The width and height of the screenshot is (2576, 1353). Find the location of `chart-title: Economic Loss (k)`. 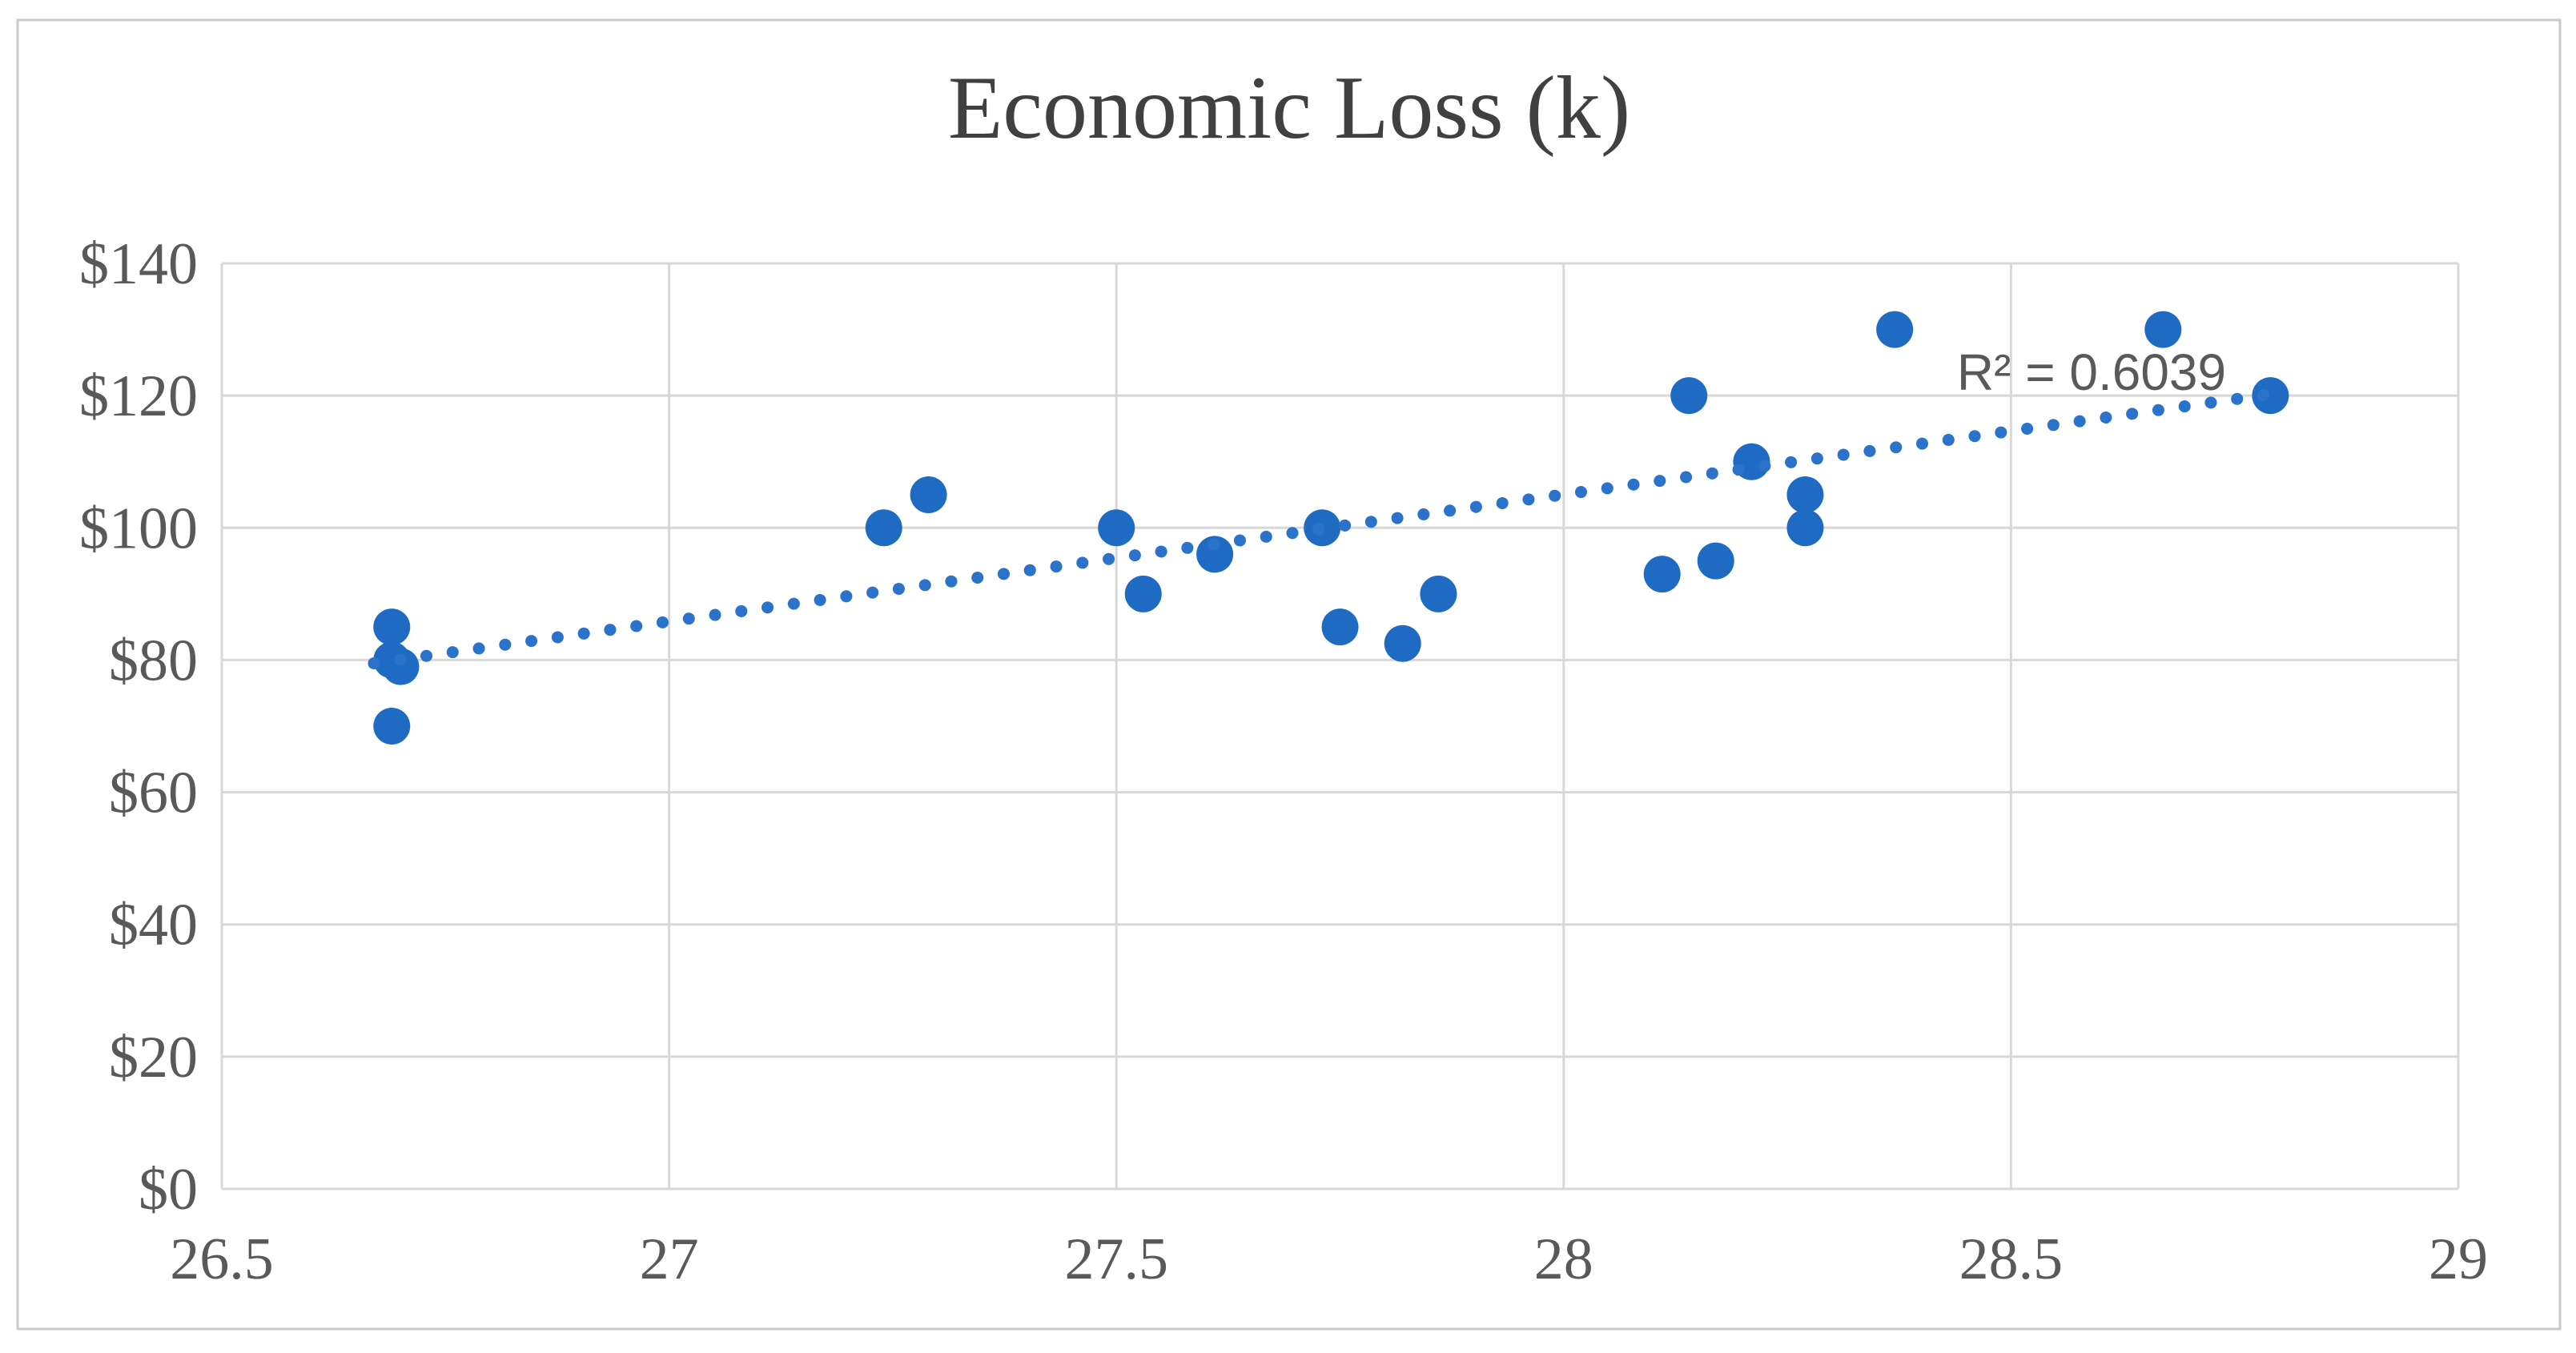

chart-title: Economic Loss (k) is located at coordinates (1289, 108).